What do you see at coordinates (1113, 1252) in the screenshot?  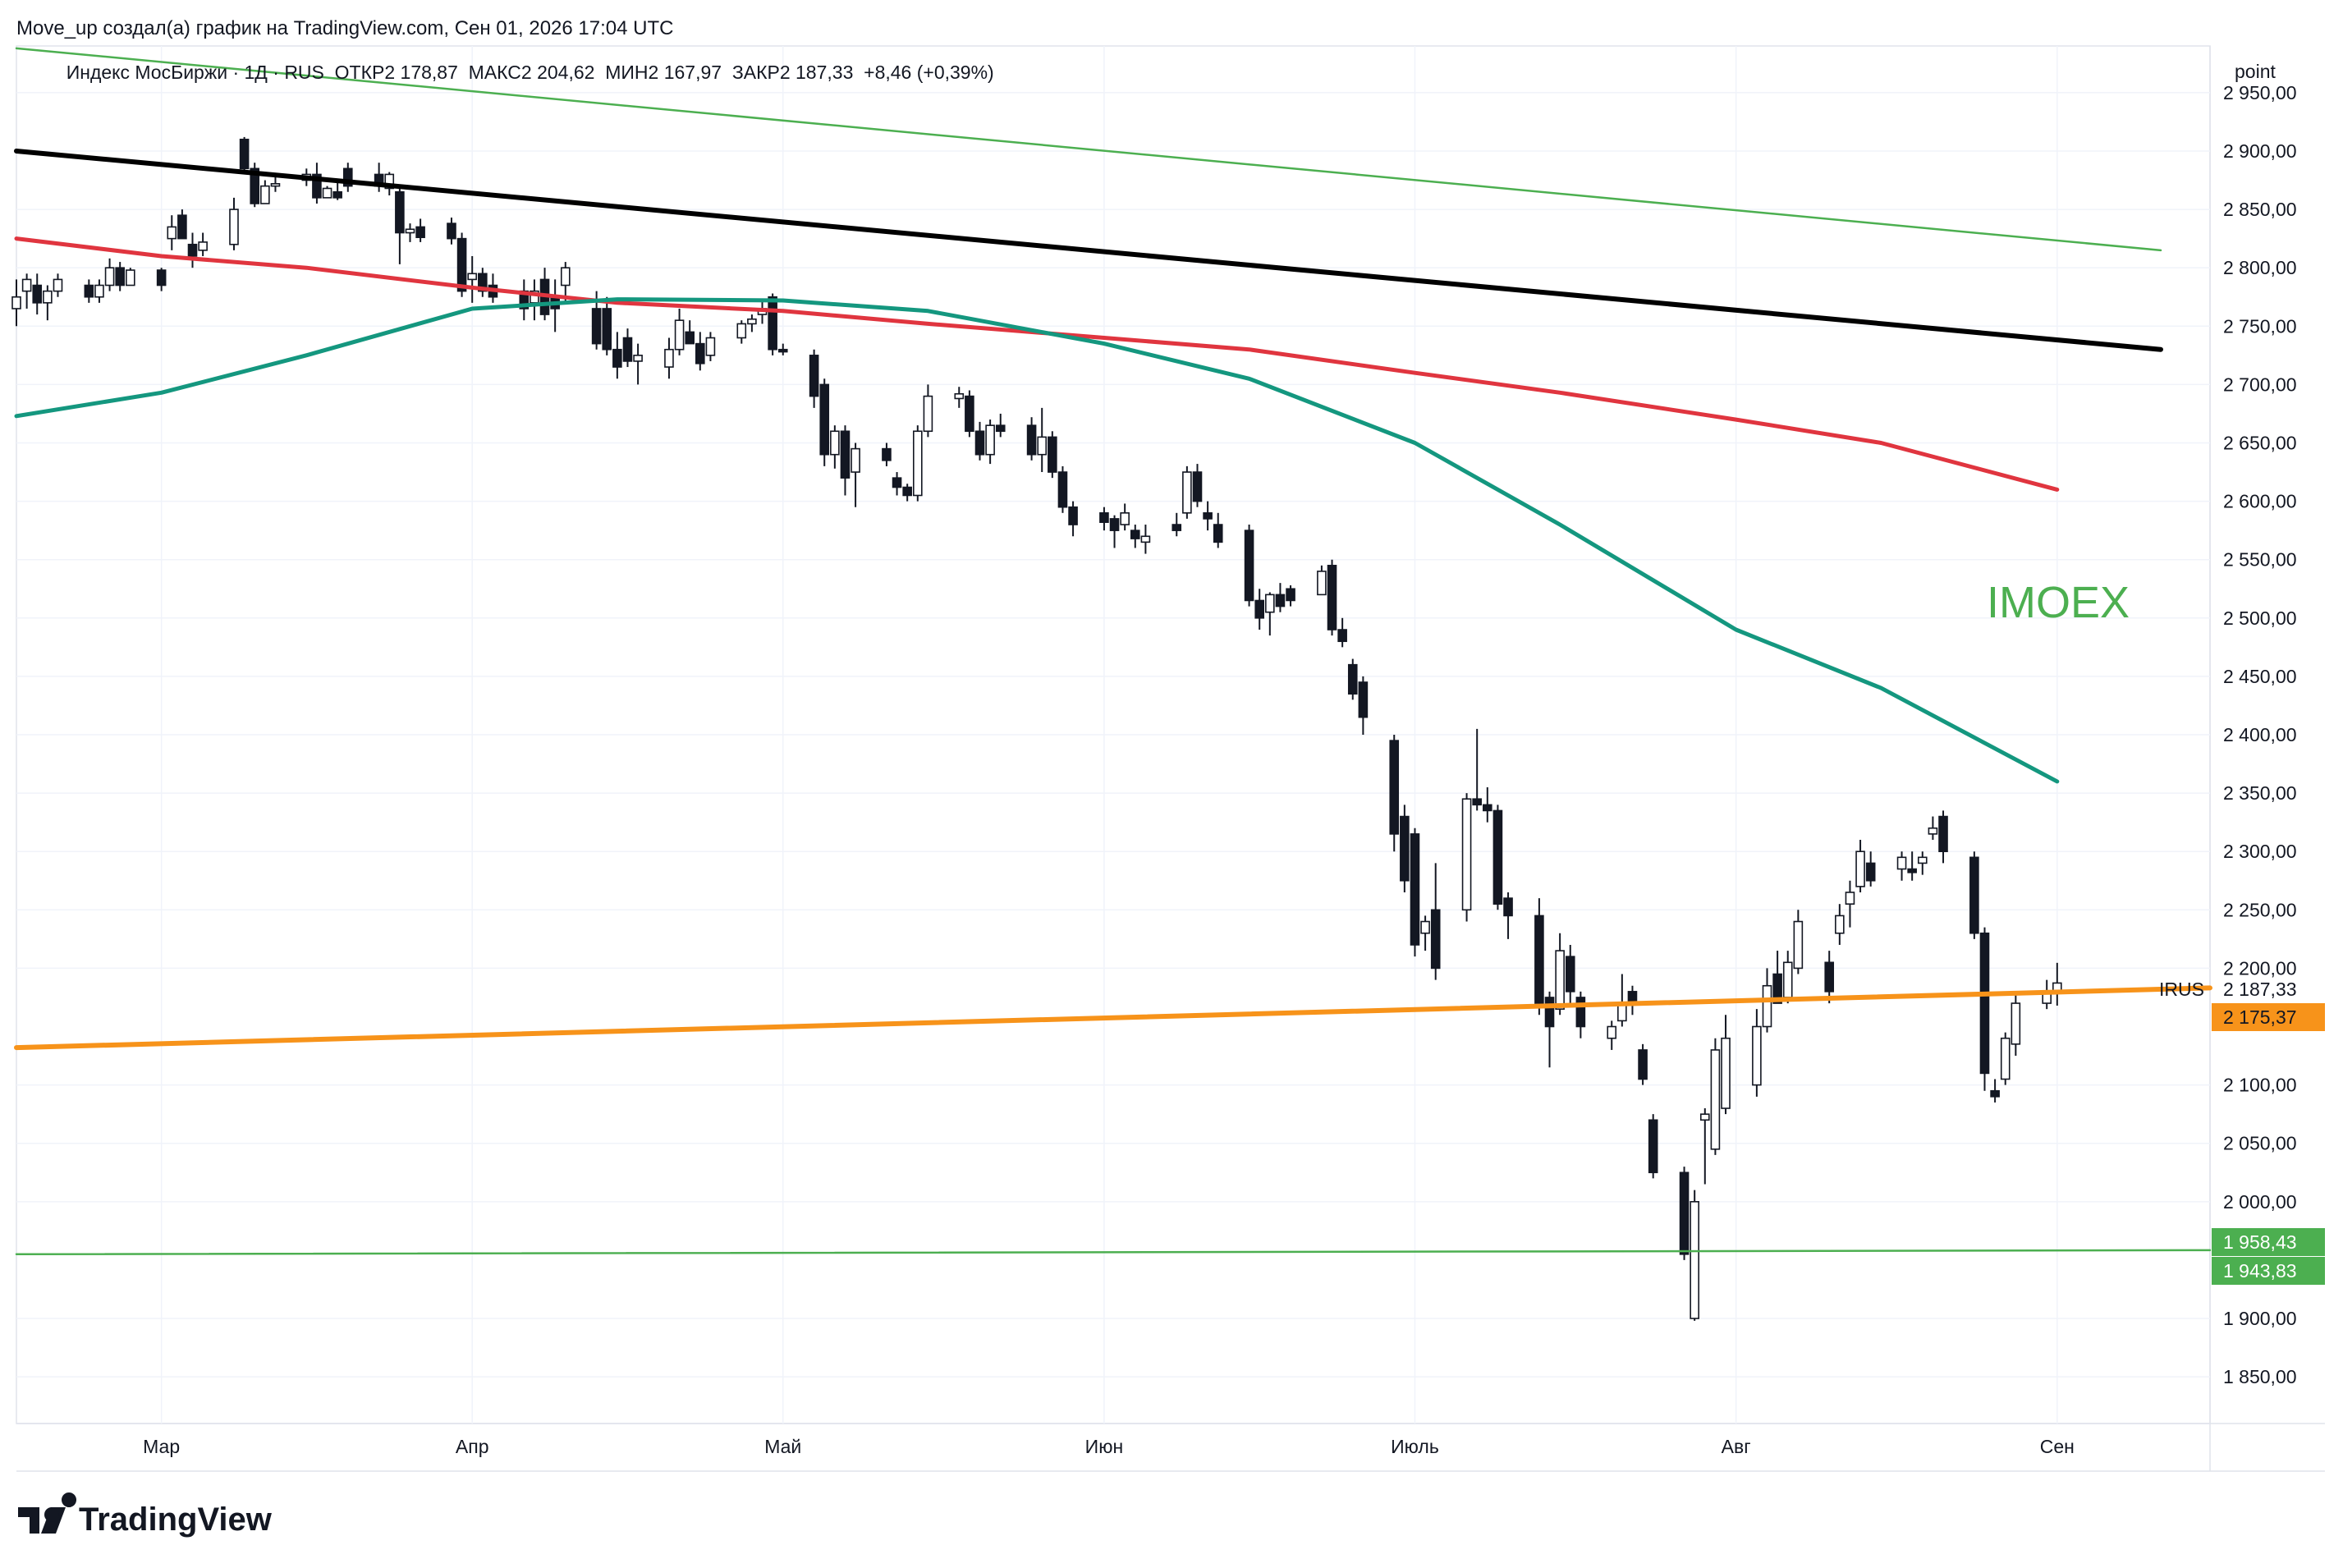 I see `trendline-green-lower` at bounding box center [1113, 1252].